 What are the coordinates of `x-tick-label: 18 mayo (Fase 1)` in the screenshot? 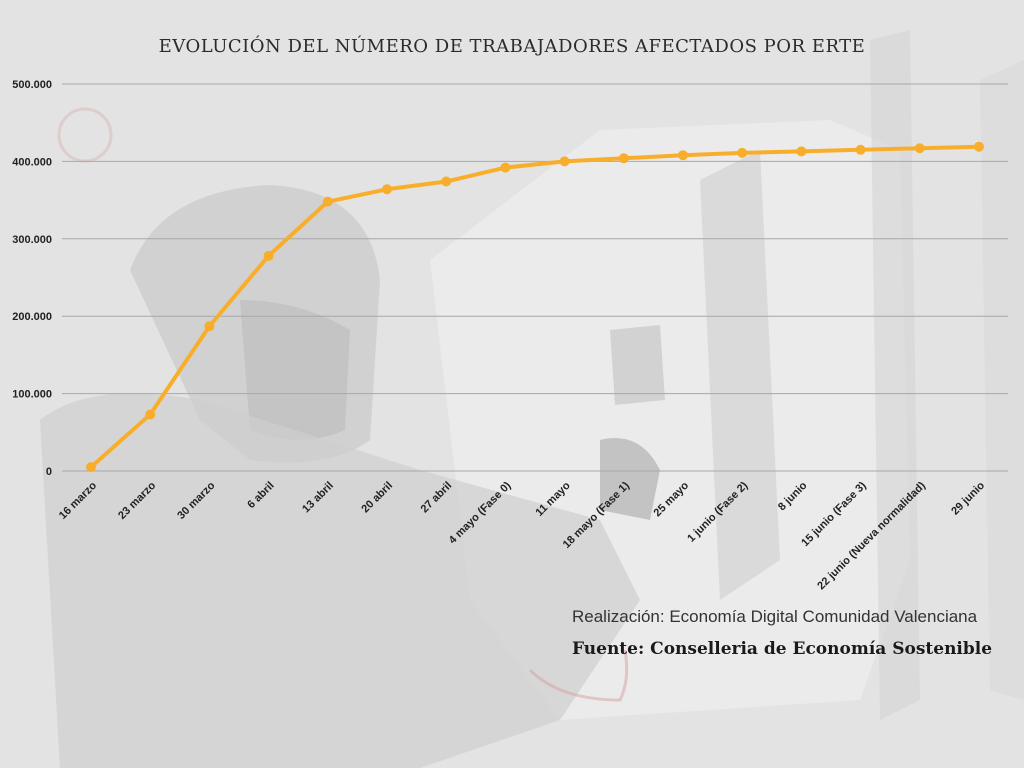 It's located at (596, 514).